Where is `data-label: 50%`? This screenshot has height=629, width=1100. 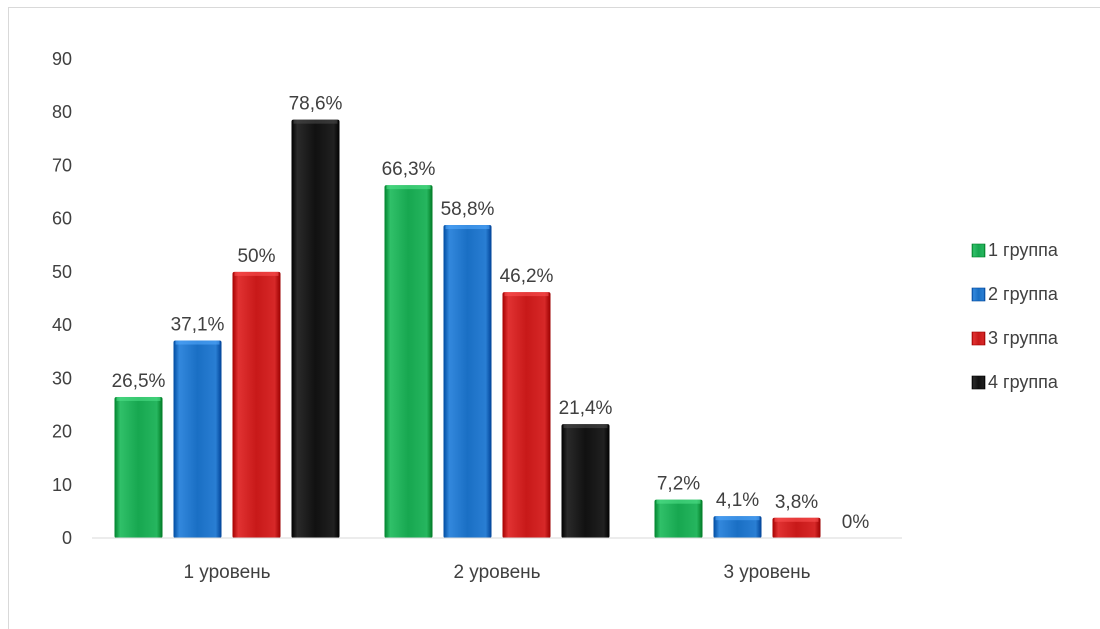 data-label: 50% is located at coordinates (256, 256).